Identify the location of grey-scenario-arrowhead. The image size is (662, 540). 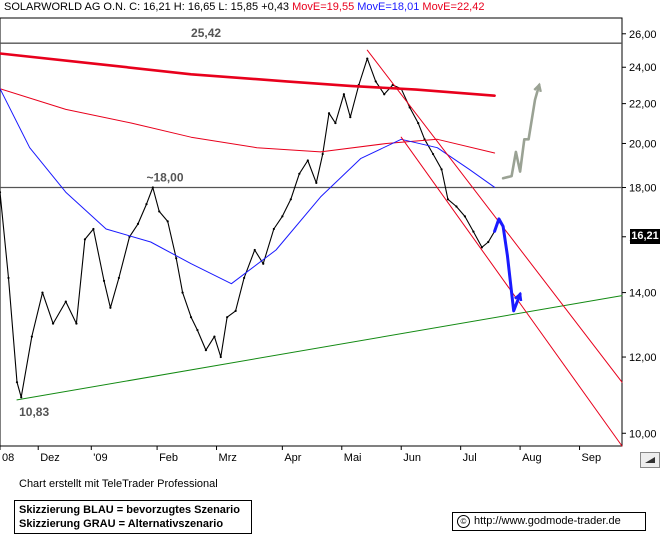
(537, 87).